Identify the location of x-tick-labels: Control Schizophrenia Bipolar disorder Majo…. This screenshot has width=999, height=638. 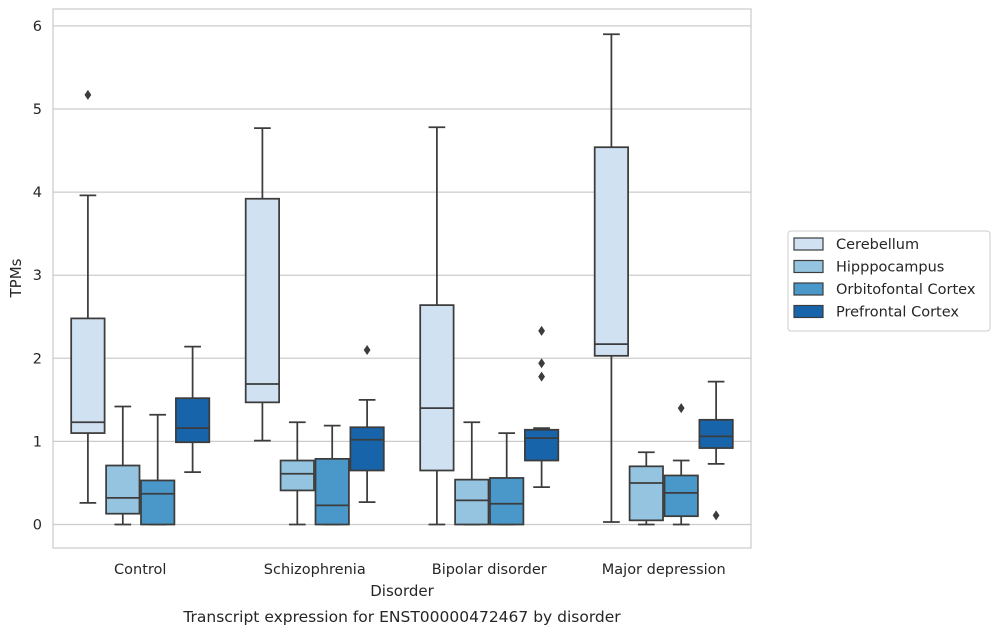
(420, 570).